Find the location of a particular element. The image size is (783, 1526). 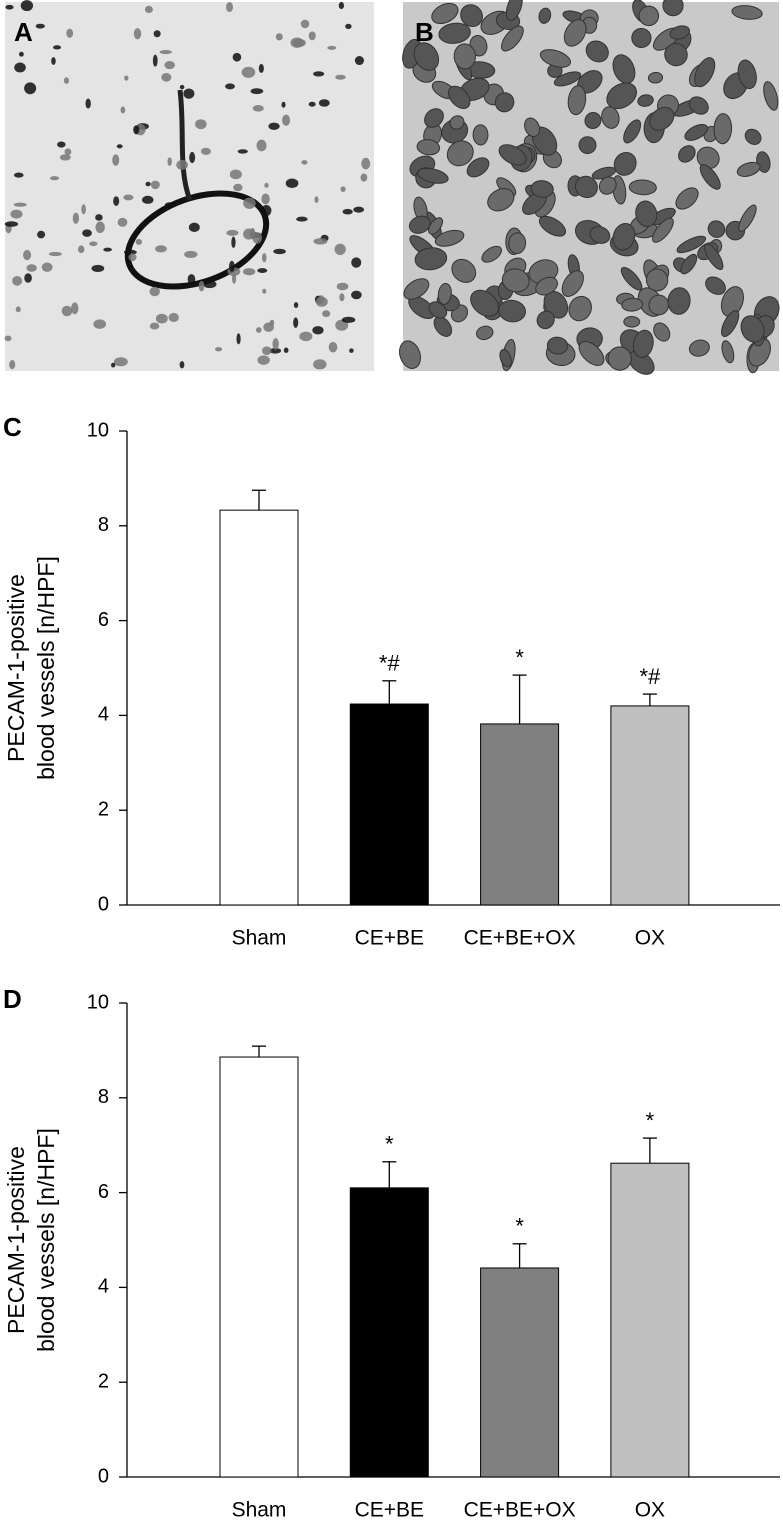

bar is located at coordinates (389, 804).